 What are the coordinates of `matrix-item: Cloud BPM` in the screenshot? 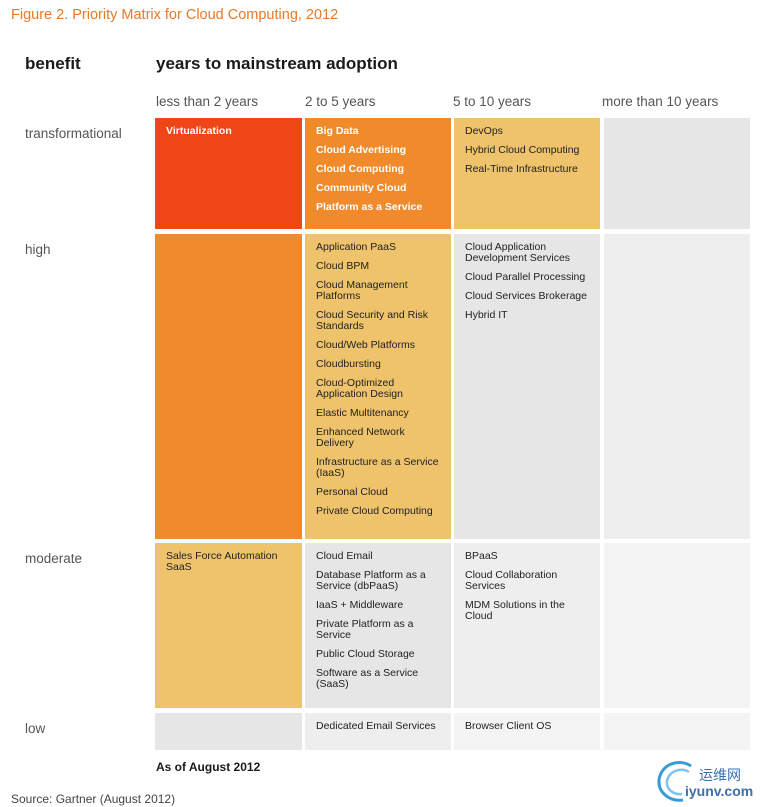 It's located at (343, 266).